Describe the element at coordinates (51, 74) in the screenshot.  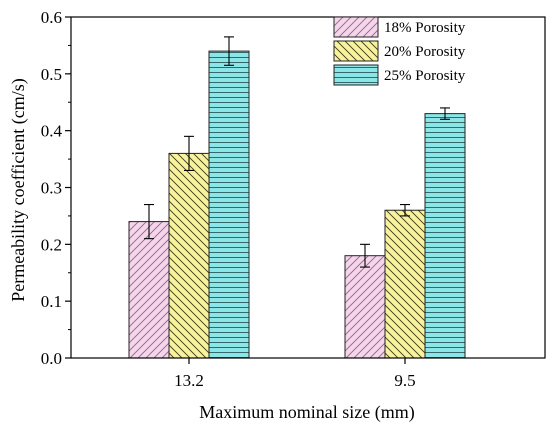
I see `y-tick-label: 0.5` at that location.